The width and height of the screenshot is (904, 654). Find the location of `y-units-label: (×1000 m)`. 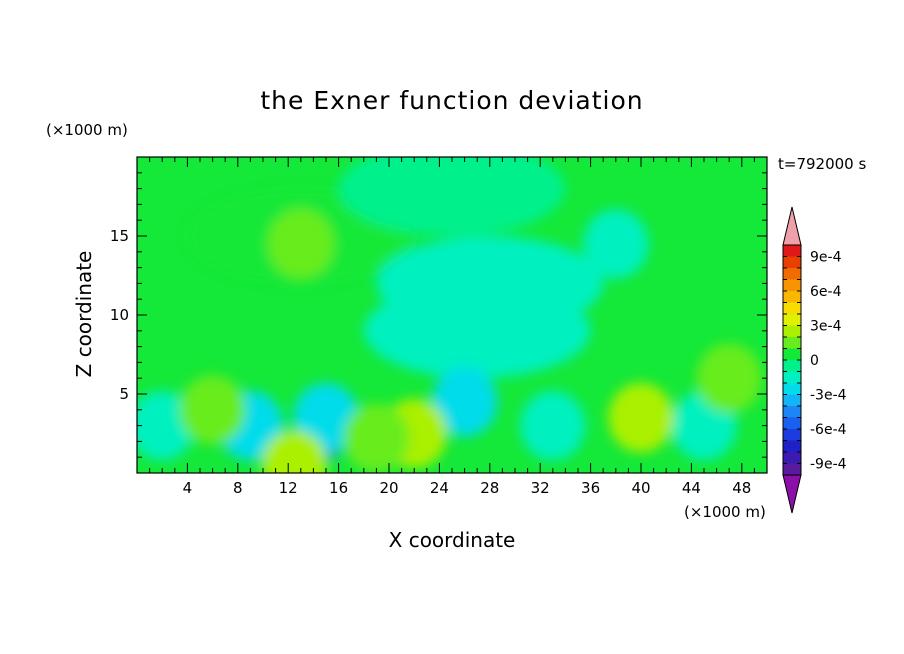

y-units-label: (×1000 m) is located at coordinates (87, 130).